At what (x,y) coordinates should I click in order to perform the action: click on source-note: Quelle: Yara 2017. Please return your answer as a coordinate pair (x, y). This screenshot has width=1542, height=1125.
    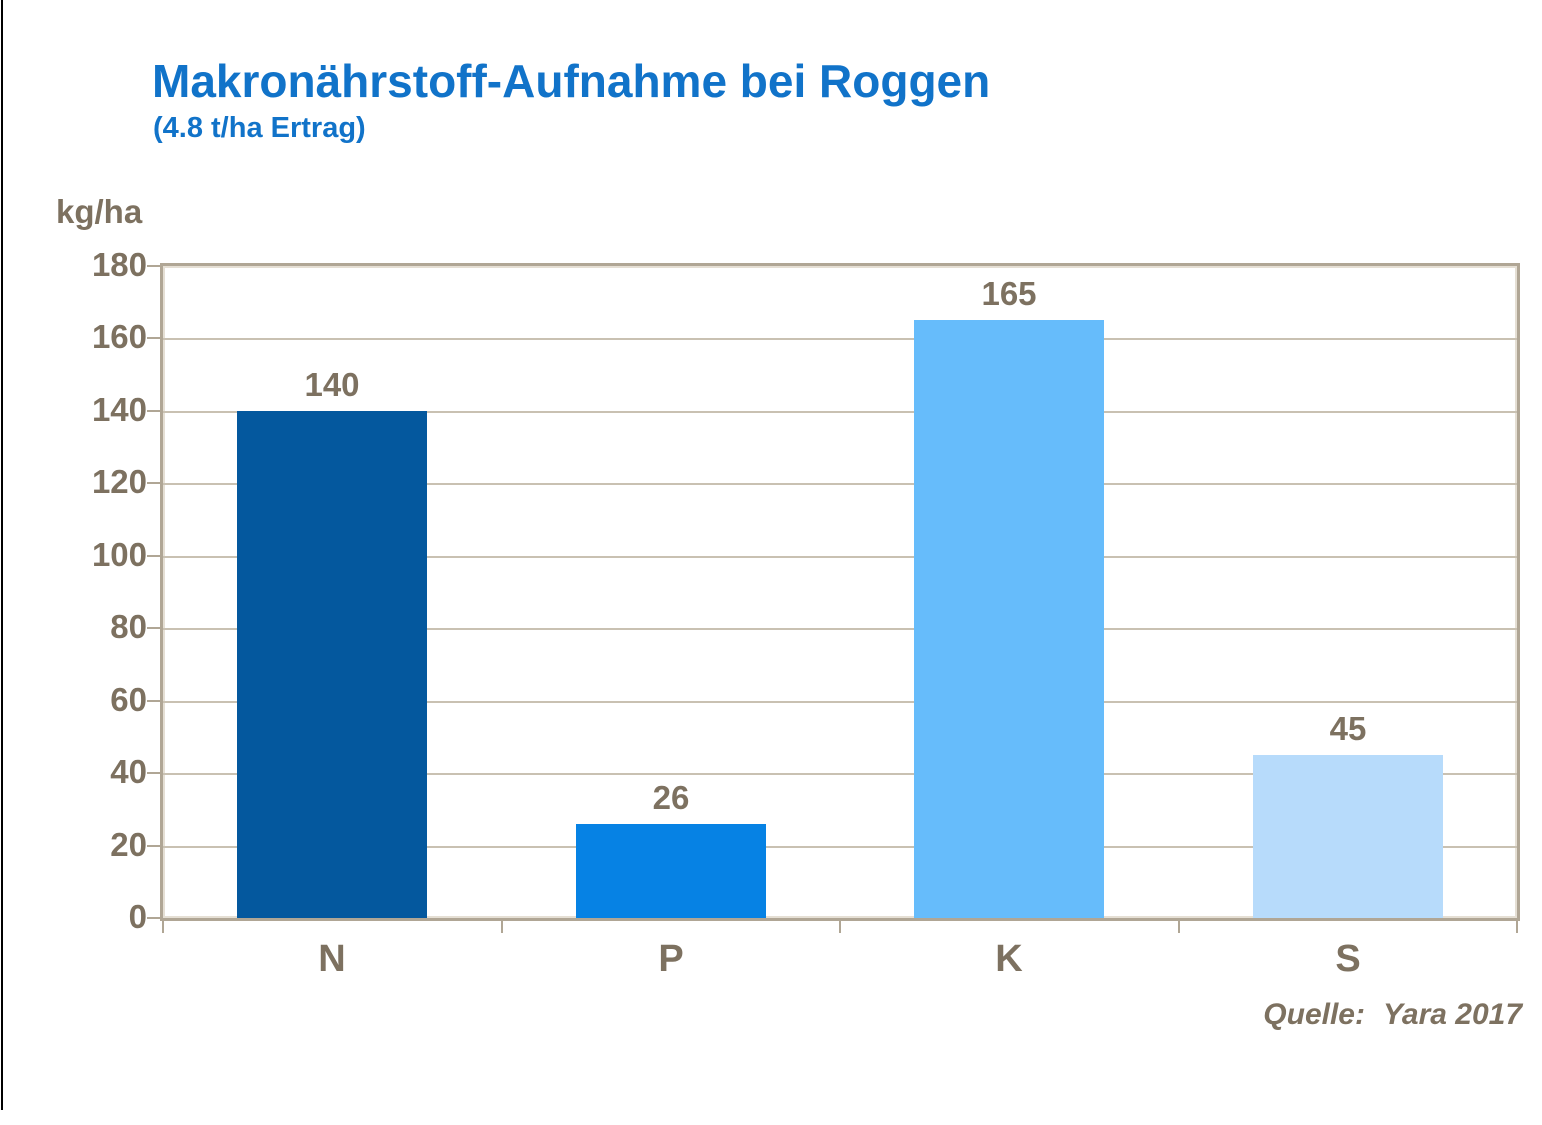
    Looking at the image, I should click on (1392, 1015).